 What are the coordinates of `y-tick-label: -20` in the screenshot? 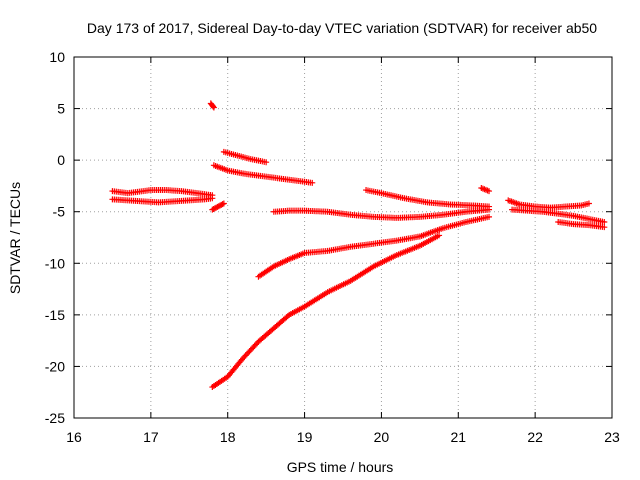 It's located at (55, 366).